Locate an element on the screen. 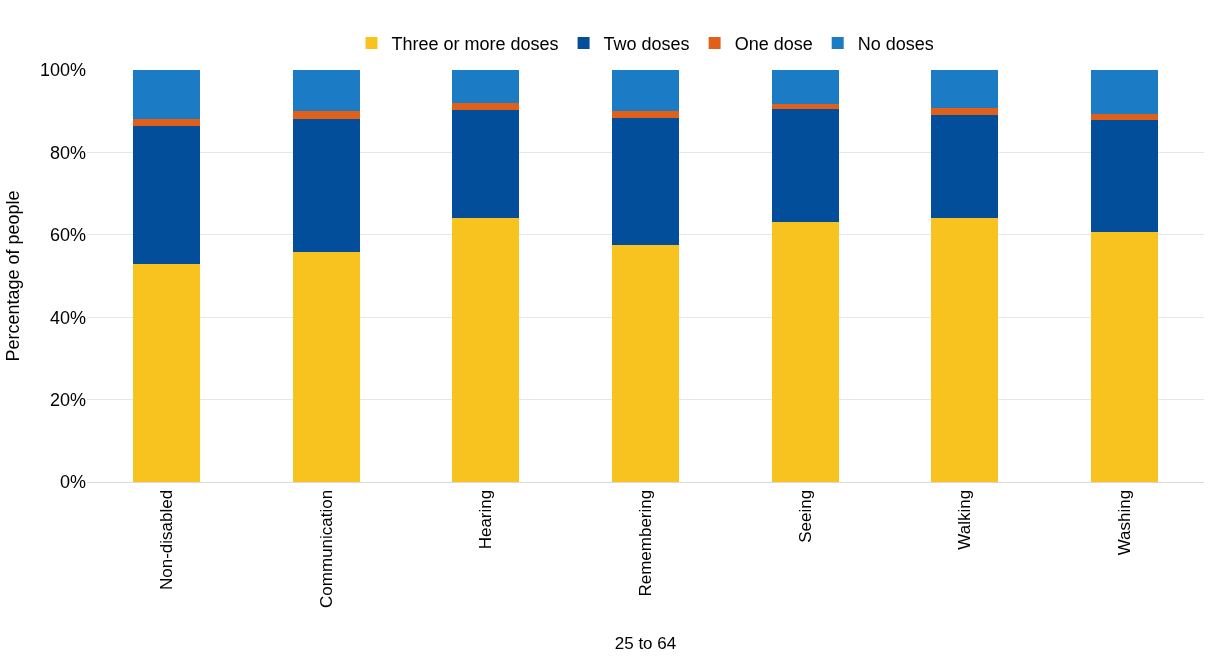 This screenshot has height=662, width=1224. y-tick-label: 60% is located at coordinates (67, 235).